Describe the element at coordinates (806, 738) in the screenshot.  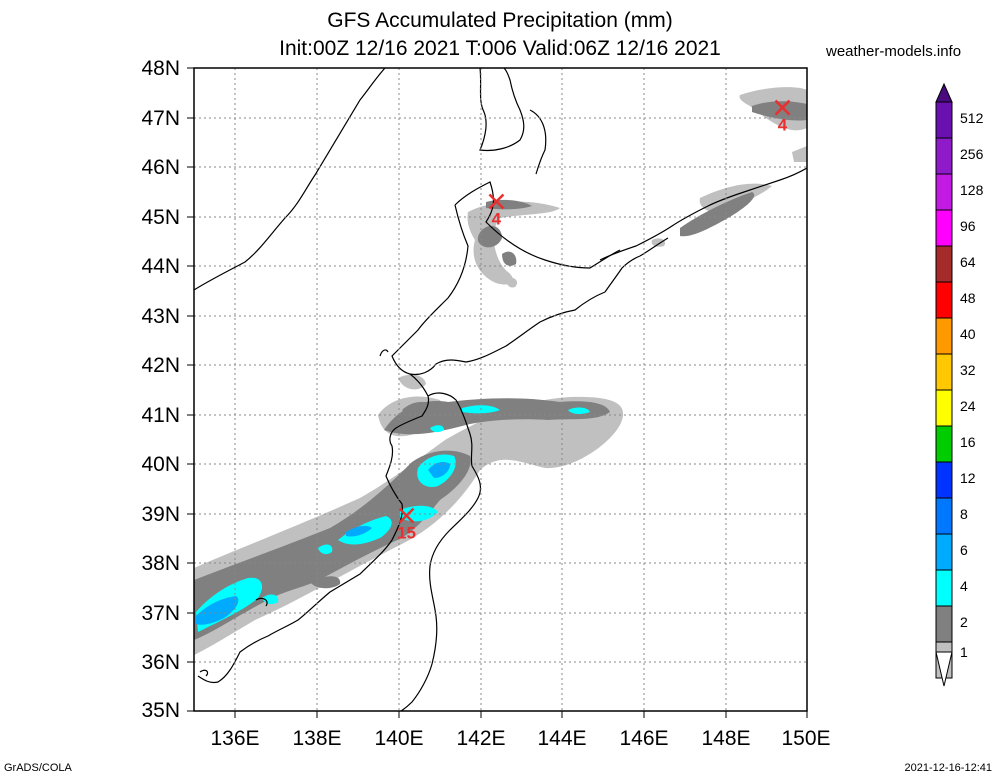
I see `lon-label: 150E` at that location.